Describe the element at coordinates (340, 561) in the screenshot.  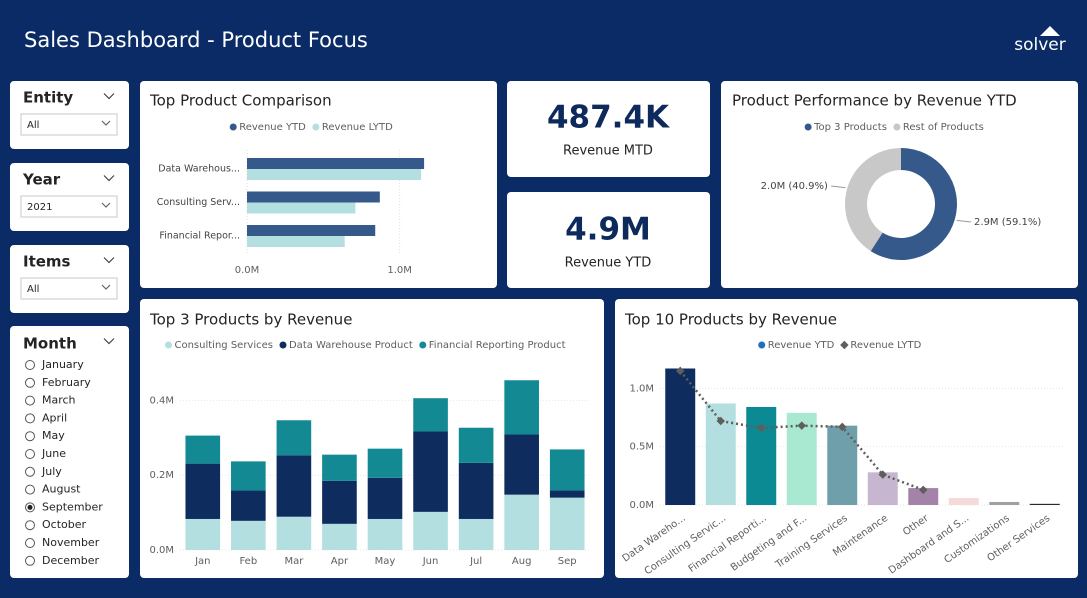
I see `x-tick-label: Apr` at that location.